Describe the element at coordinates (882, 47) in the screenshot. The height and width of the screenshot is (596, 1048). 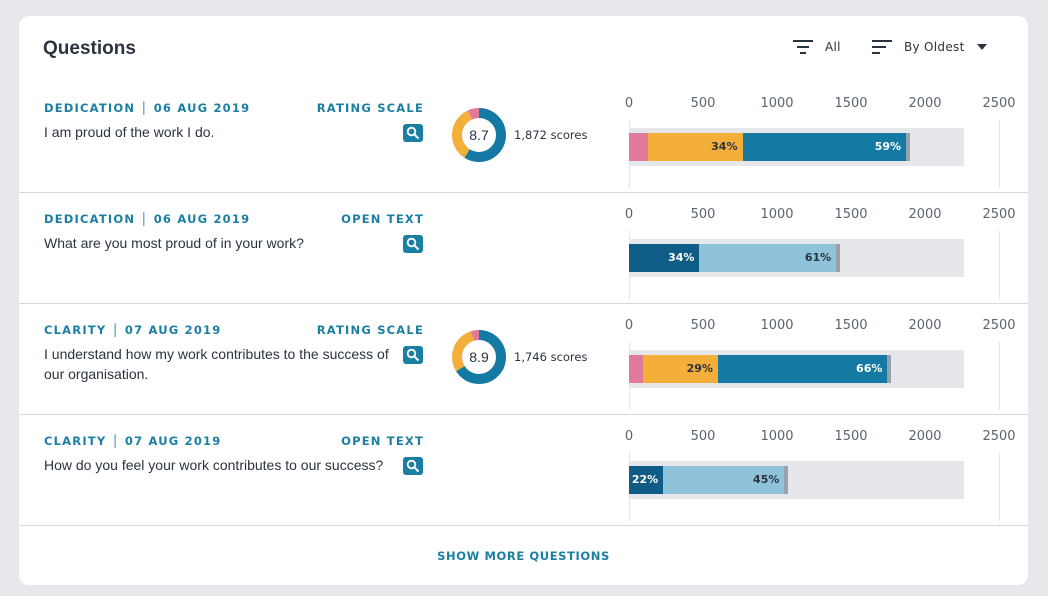
I see `sort-icon` at that location.